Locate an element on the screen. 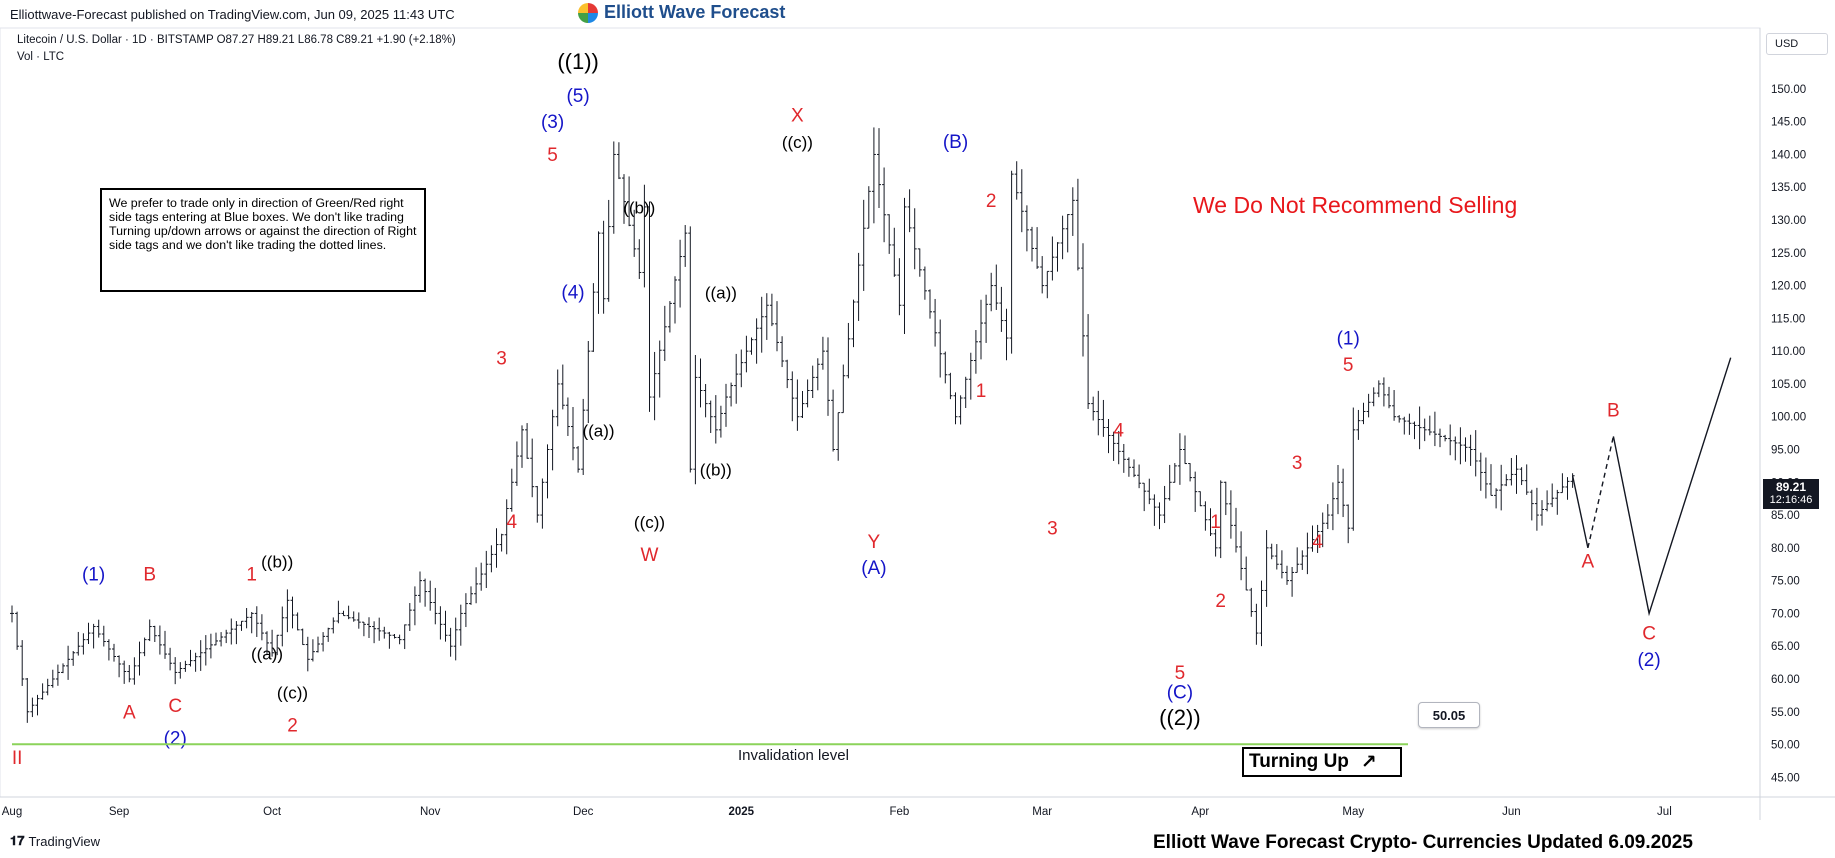 This screenshot has width=1835, height=858. projection-wave-a is located at coordinates (1580, 511).